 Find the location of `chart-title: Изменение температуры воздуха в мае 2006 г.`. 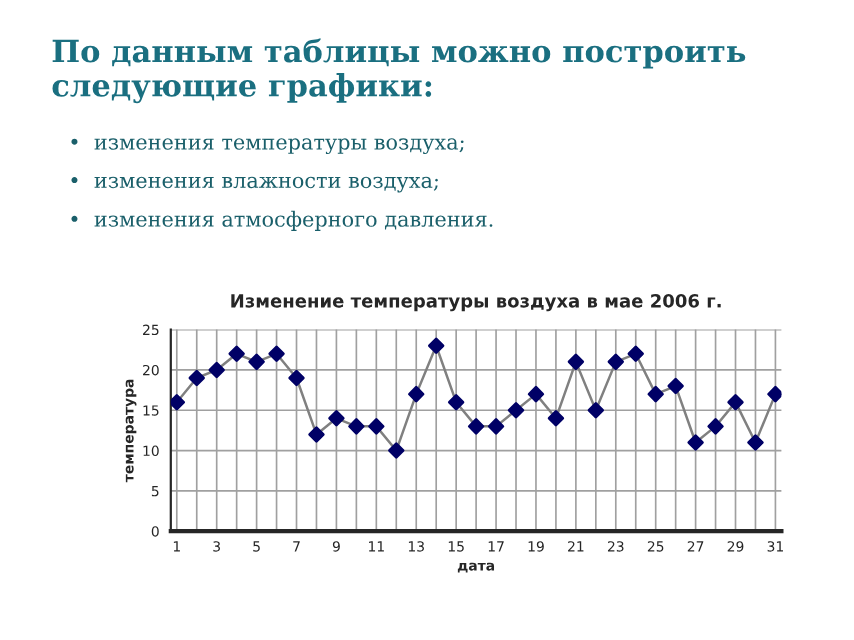

chart-title: Изменение температуры воздуха в мае 2006 г. is located at coordinates (476, 302).